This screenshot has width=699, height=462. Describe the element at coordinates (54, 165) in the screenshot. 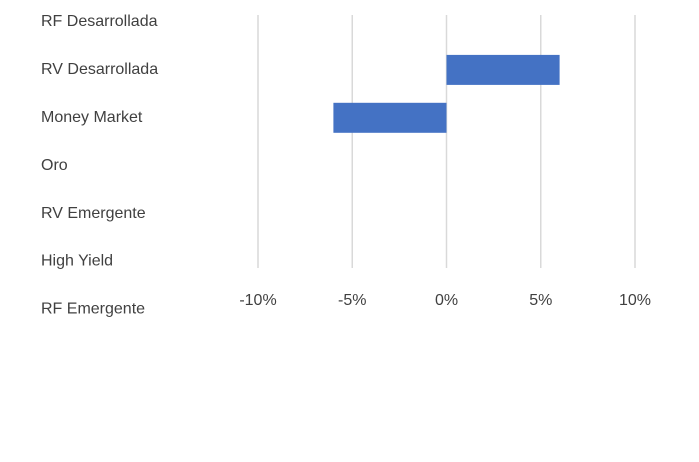

I see `y-tick-label: Oro` at that location.